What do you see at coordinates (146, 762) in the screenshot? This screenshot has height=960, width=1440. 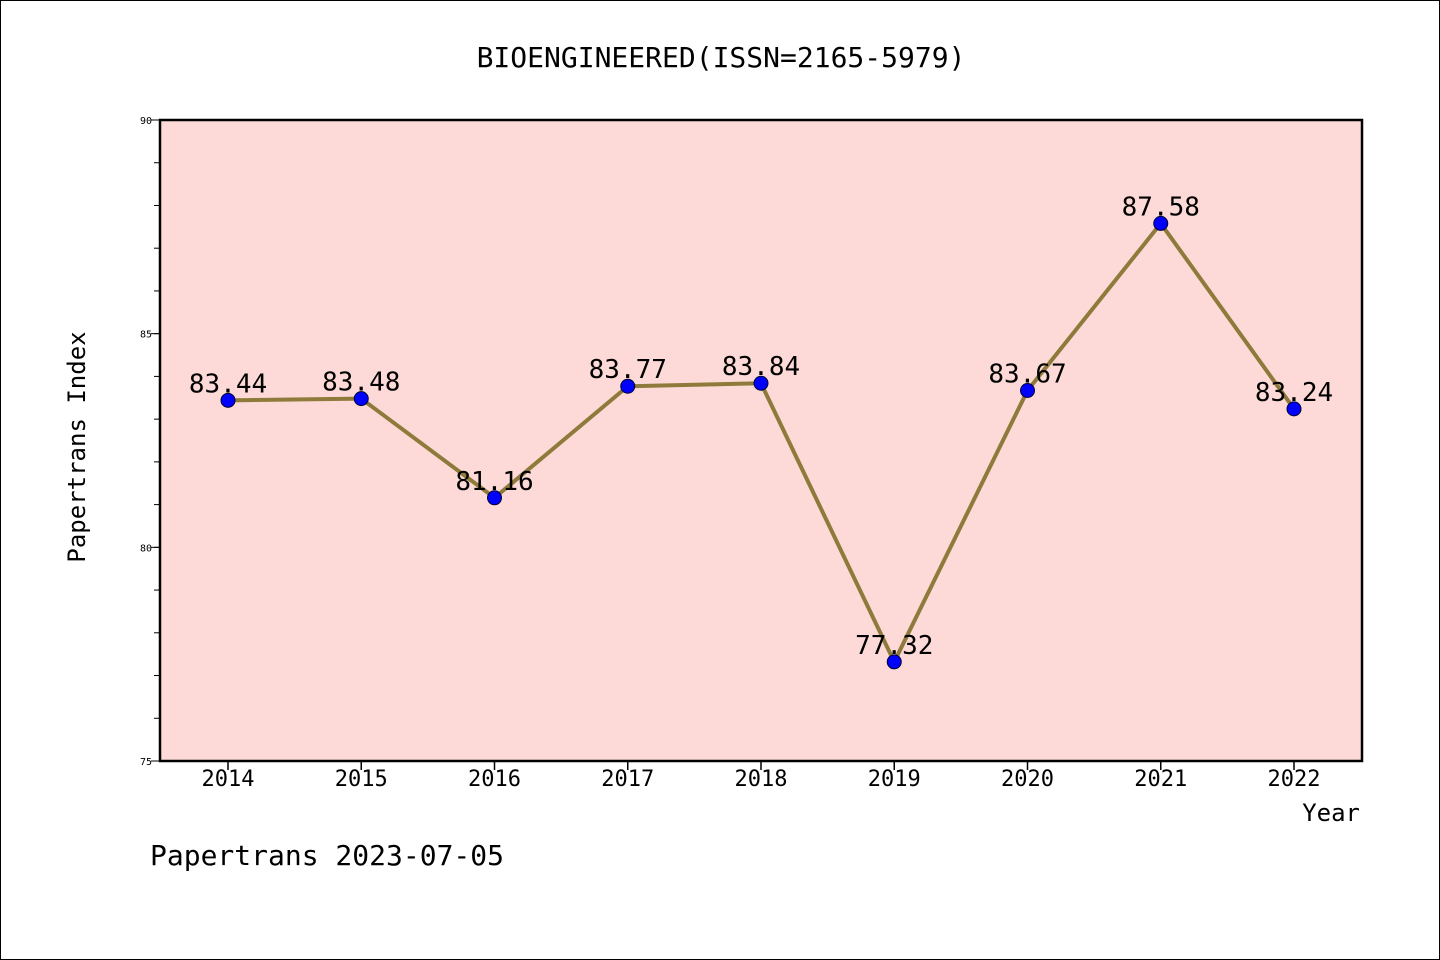 I see `y-tick-label: 75` at bounding box center [146, 762].